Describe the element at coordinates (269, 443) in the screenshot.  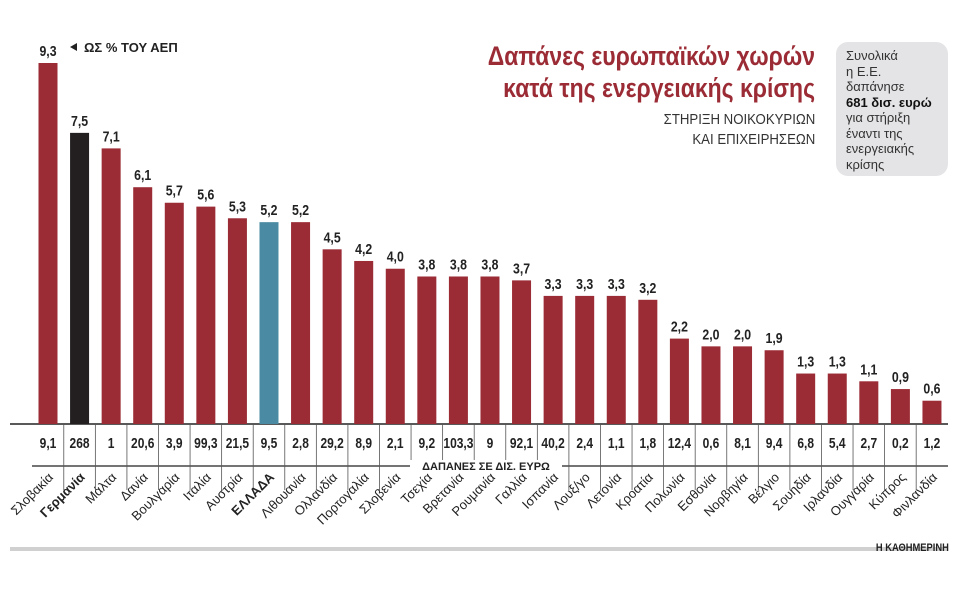
I see `table-value: 9,5` at that location.